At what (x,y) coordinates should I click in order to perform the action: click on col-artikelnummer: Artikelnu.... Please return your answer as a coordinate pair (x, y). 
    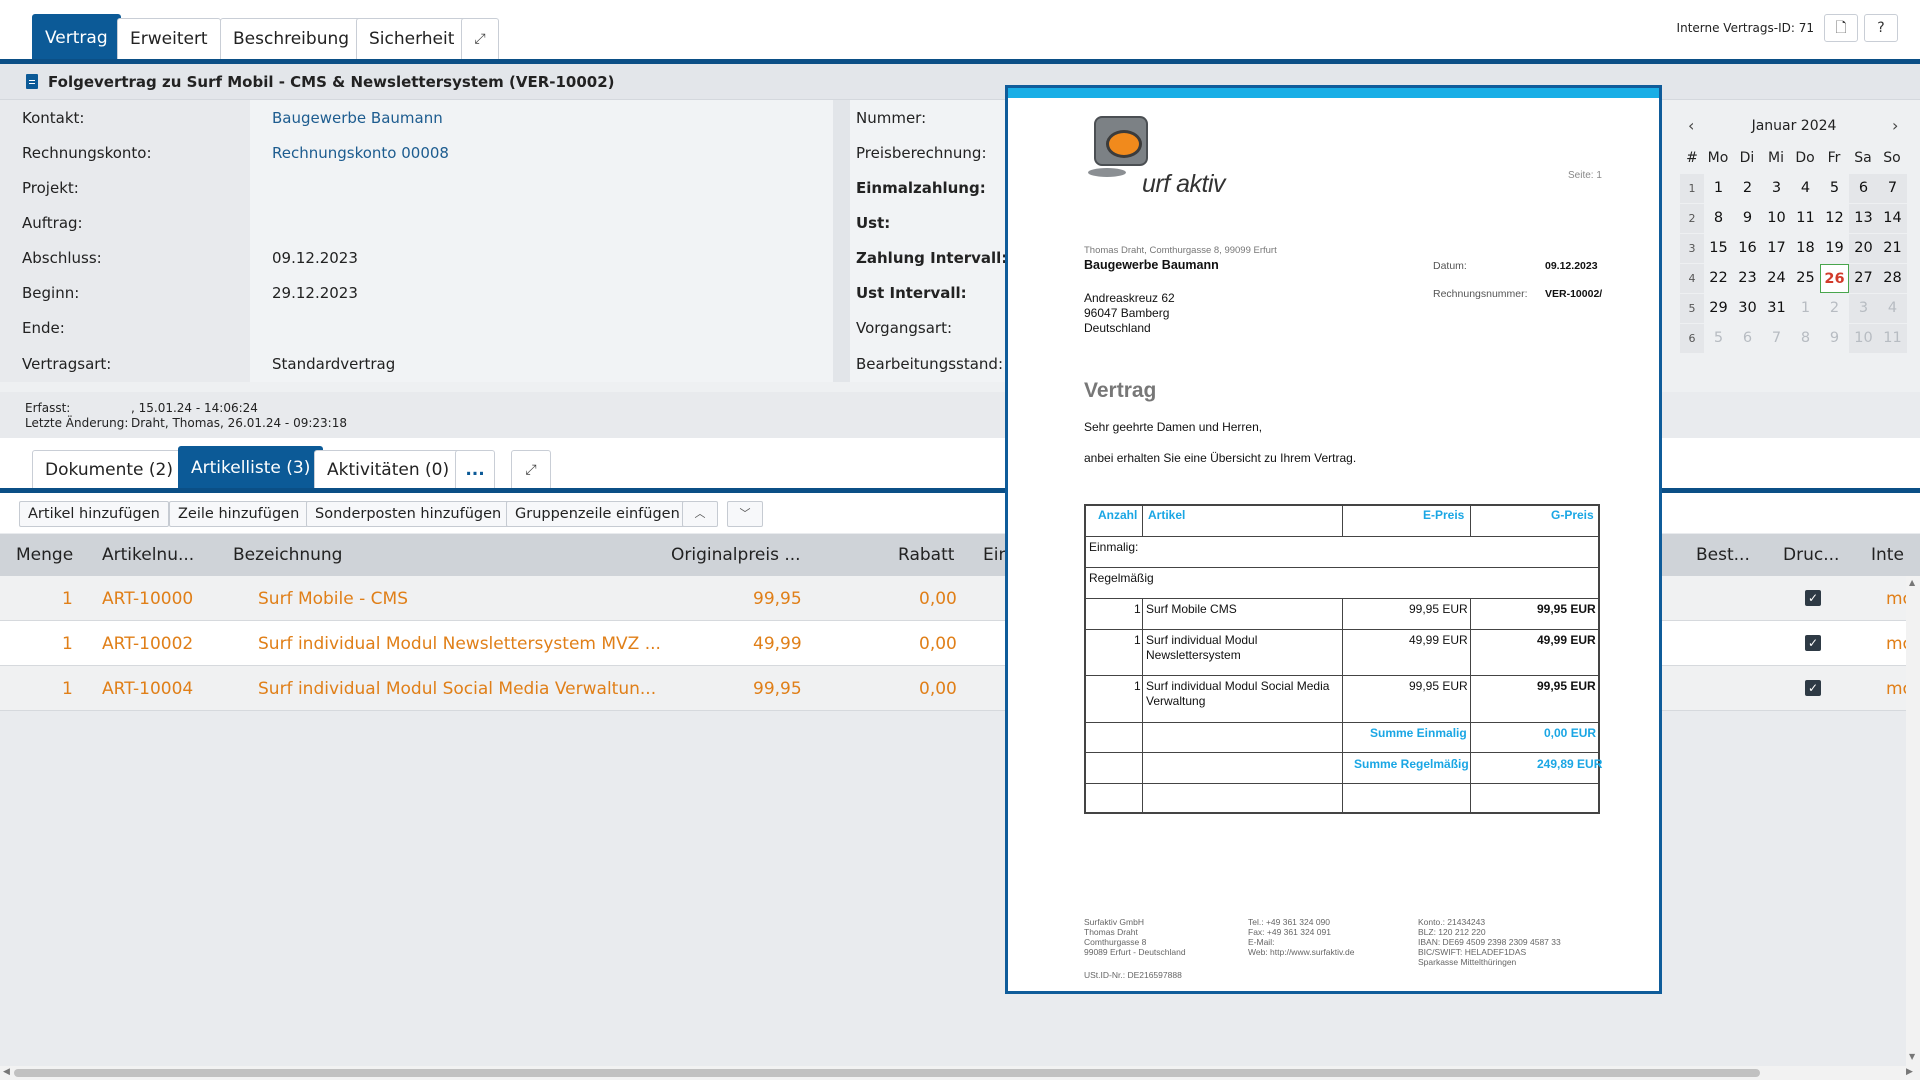
    Looking at the image, I should click on (148, 555).